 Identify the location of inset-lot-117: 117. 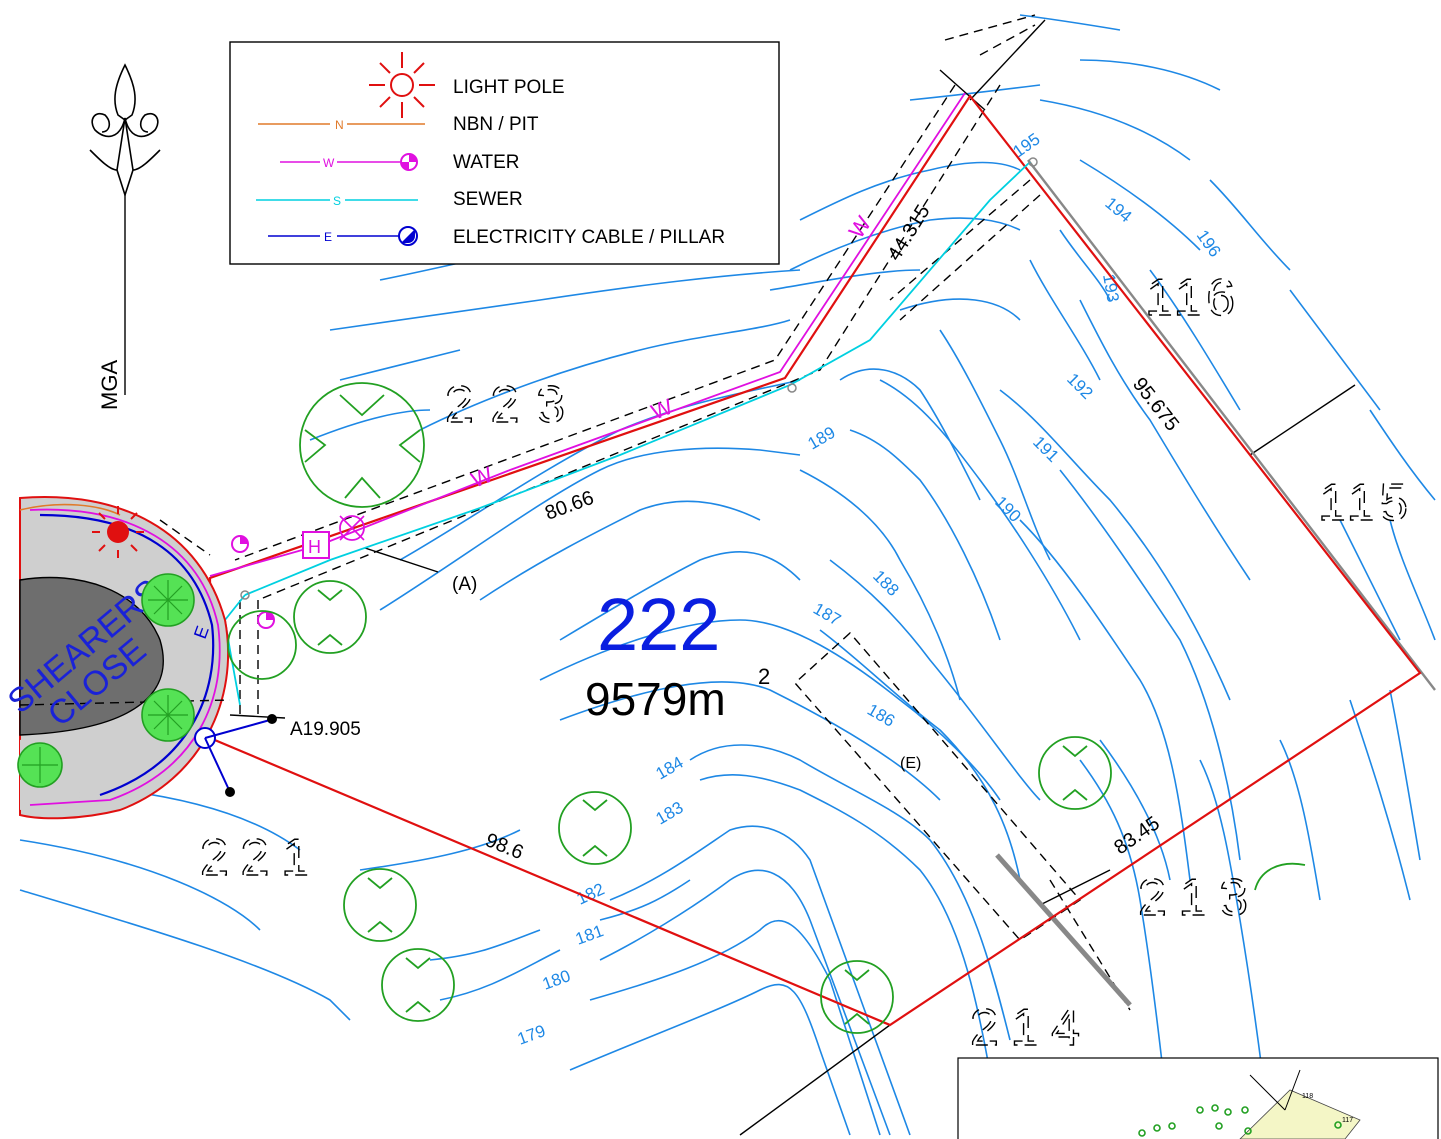
(1347, 1120).